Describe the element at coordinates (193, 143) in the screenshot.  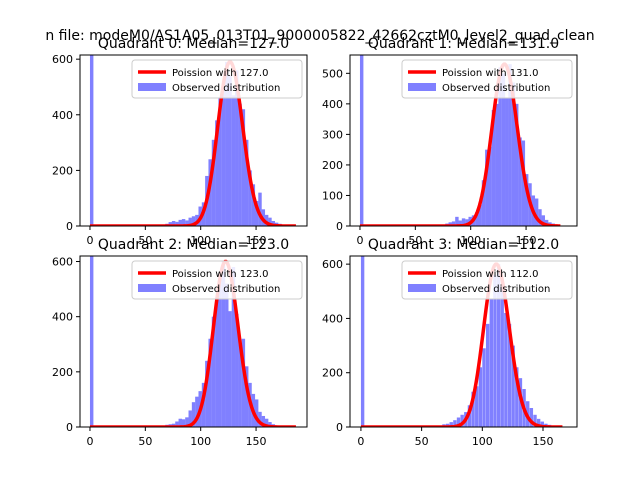
I see `poisson-curve` at that location.